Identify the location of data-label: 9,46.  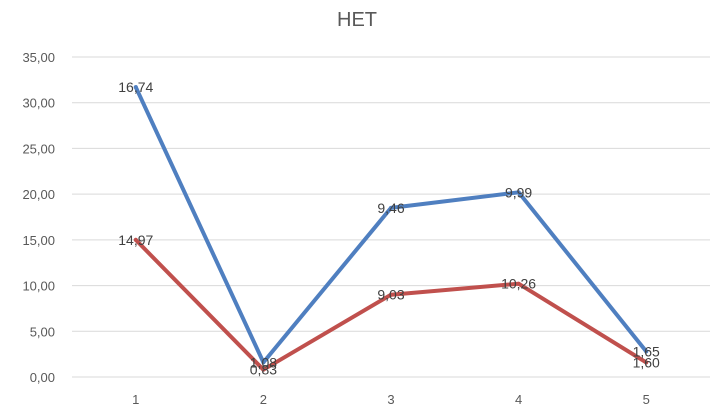
(390, 208).